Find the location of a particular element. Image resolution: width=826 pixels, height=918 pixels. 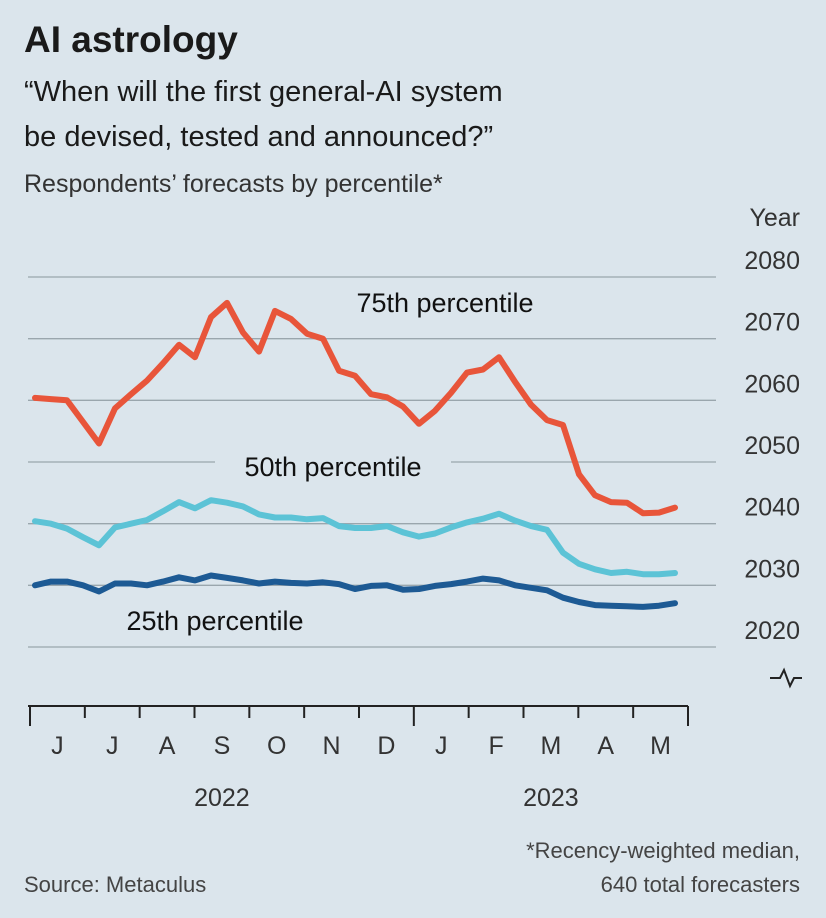

y-tick-label: 2070 is located at coordinates (772, 323).